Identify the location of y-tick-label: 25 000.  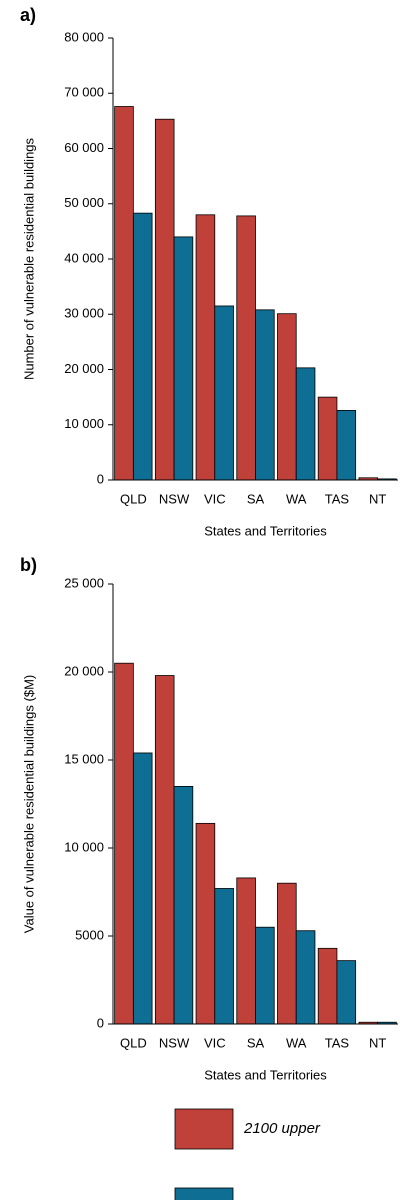
(84, 582).